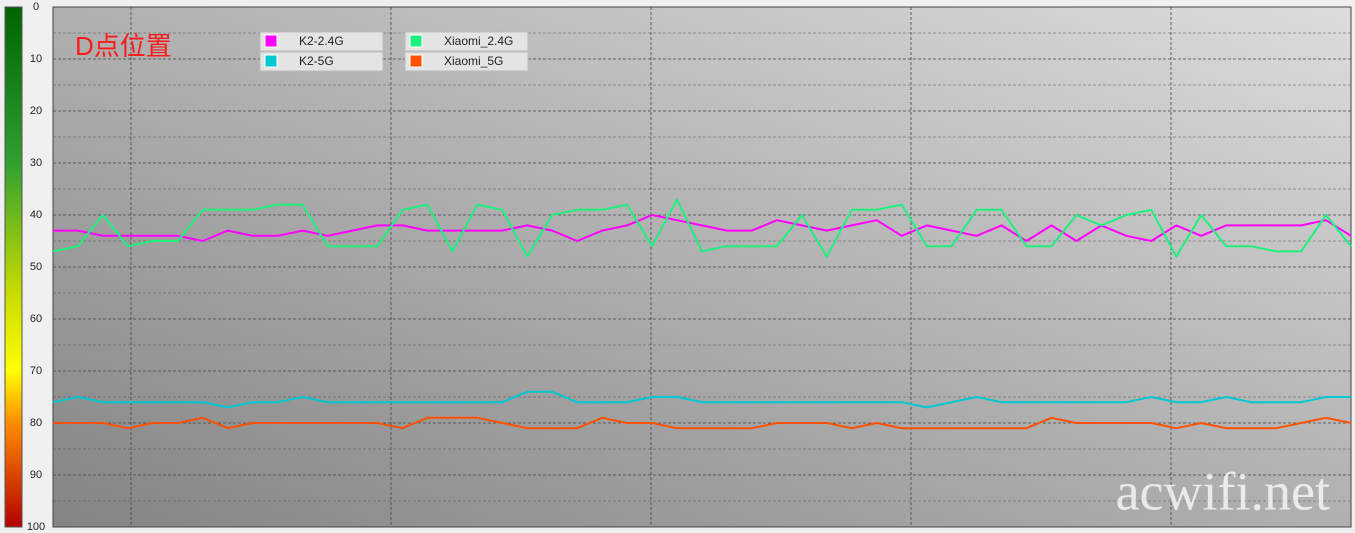 Image resolution: width=1355 pixels, height=533 pixels. What do you see at coordinates (36, 163) in the screenshot?
I see `y-tick-label: 30` at bounding box center [36, 163].